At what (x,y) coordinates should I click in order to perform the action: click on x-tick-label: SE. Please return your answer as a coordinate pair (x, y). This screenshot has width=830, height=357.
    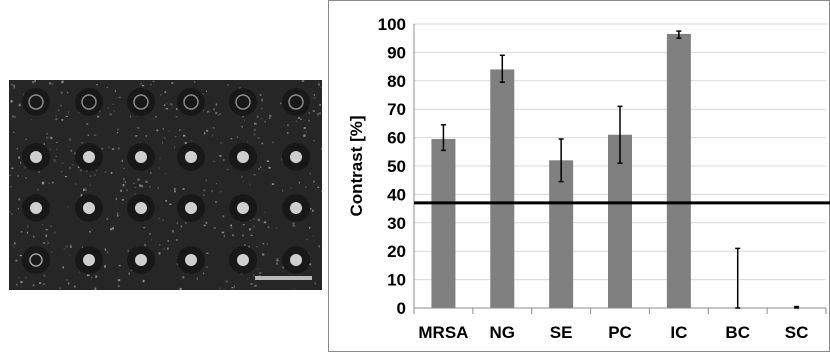
    Looking at the image, I should click on (561, 332).